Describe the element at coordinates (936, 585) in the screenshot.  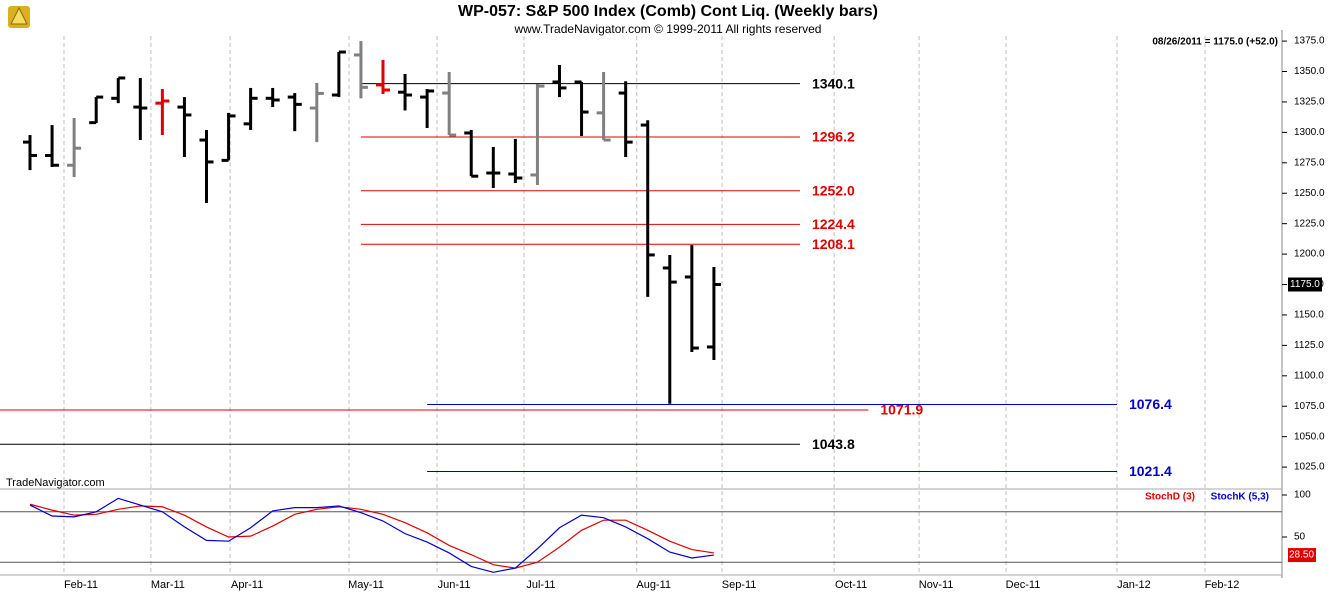
I see `x-tick-label: Nov-11` at that location.